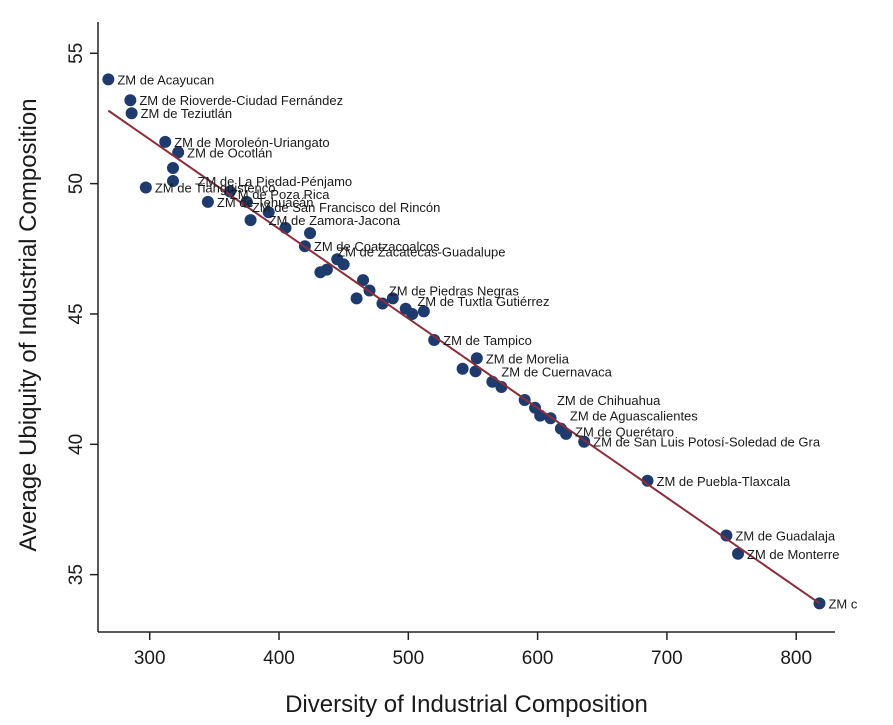 This screenshot has height=725, width=893. Describe the element at coordinates (667, 658) in the screenshot. I see `x-tick-label: 700` at that location.